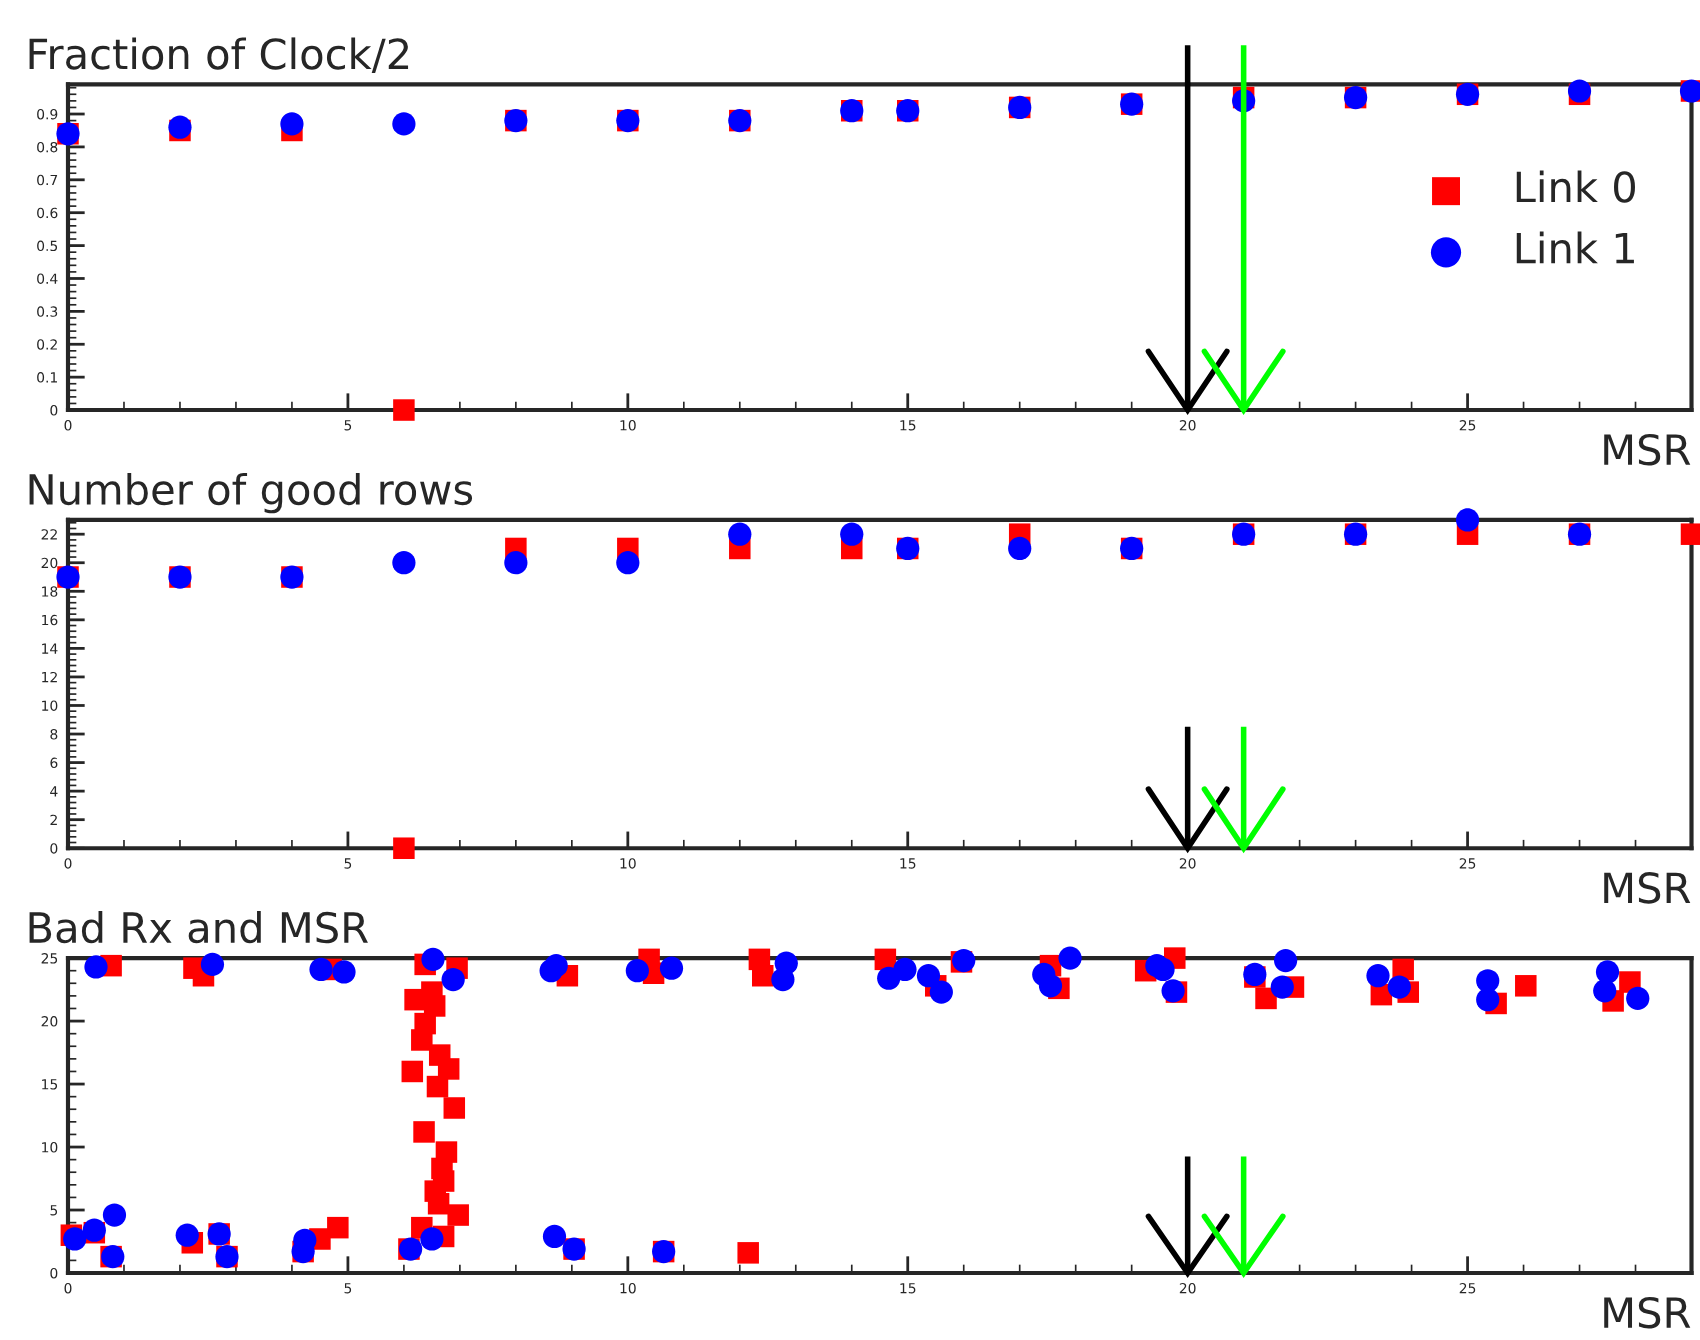 The height and width of the screenshot is (1340, 1700). I want to click on chart-title: Fraction of Clock/2, so click(219, 55).